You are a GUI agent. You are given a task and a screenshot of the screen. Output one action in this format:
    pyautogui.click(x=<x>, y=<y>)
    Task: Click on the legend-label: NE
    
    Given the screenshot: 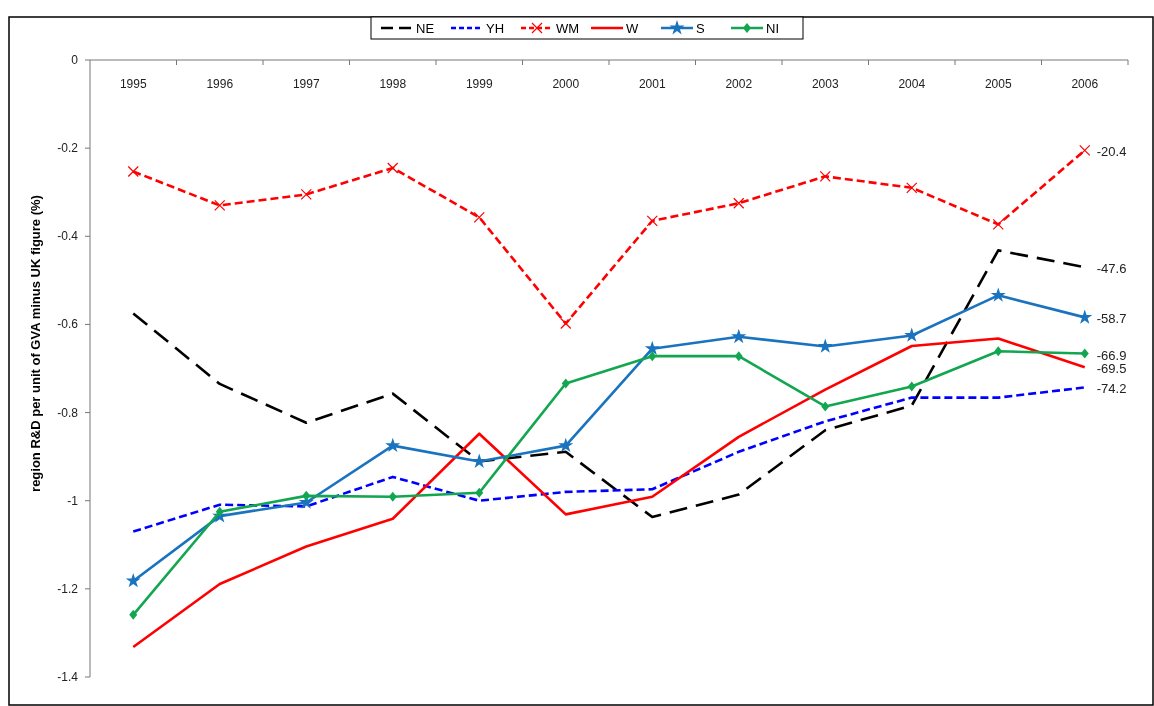 What is the action you would take?
    pyautogui.click(x=425, y=28)
    